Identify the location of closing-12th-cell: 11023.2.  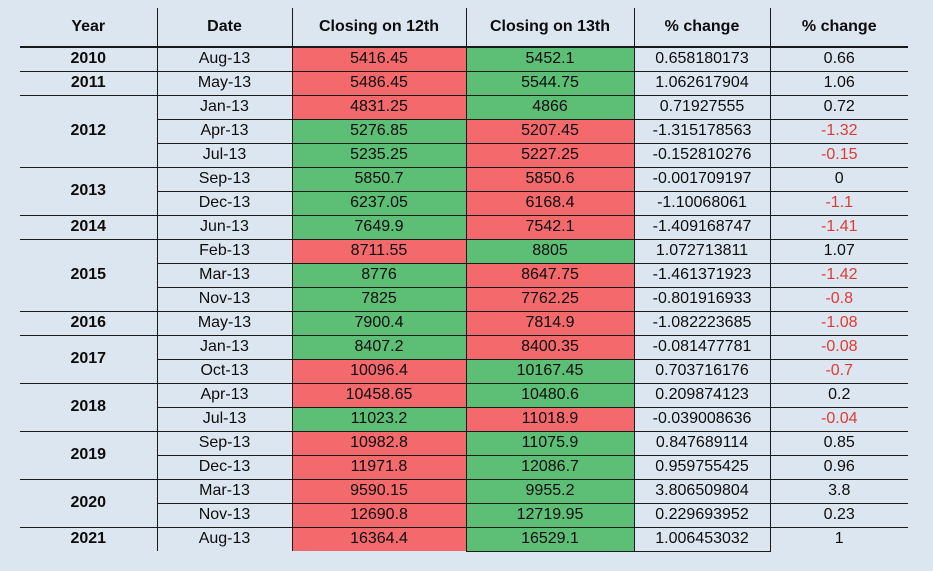
(379, 419).